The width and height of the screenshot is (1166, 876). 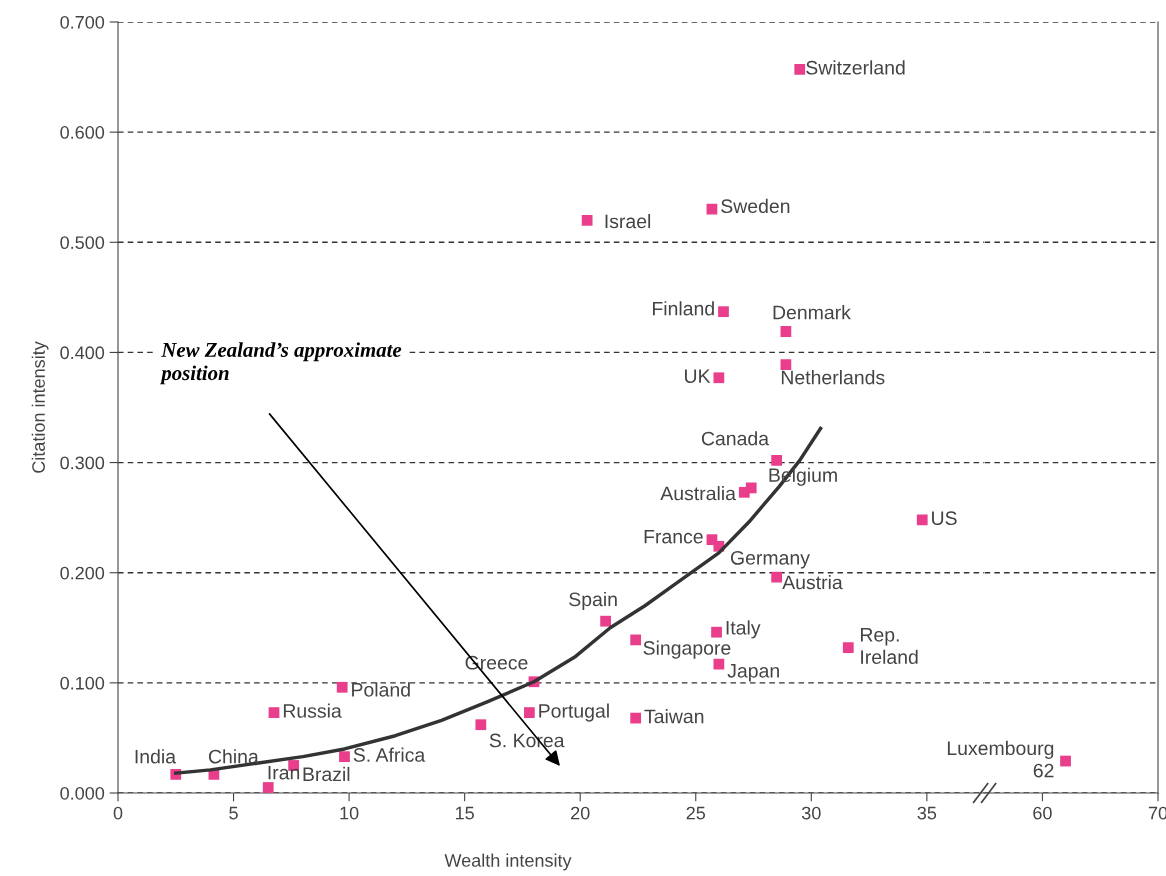 I want to click on y-tick-label: 0.300, so click(x=82, y=463).